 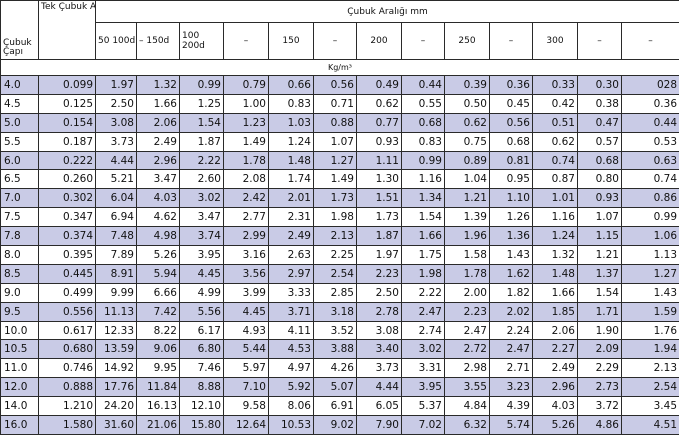 I want to click on spacing-title-label: Çubuk Aralığı mm, so click(x=387, y=11).